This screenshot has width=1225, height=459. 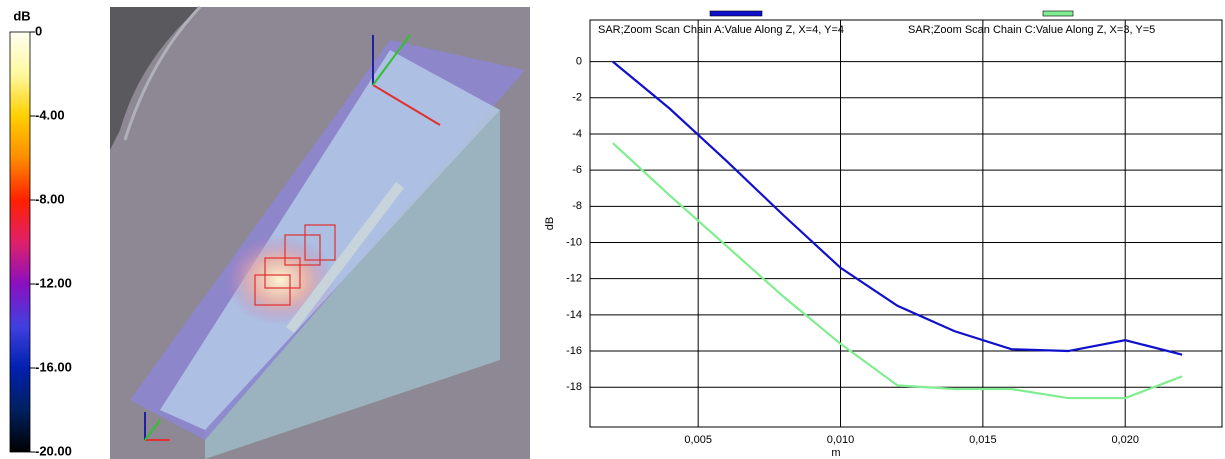 I want to click on y-tick-label: -12, so click(x=574, y=279).